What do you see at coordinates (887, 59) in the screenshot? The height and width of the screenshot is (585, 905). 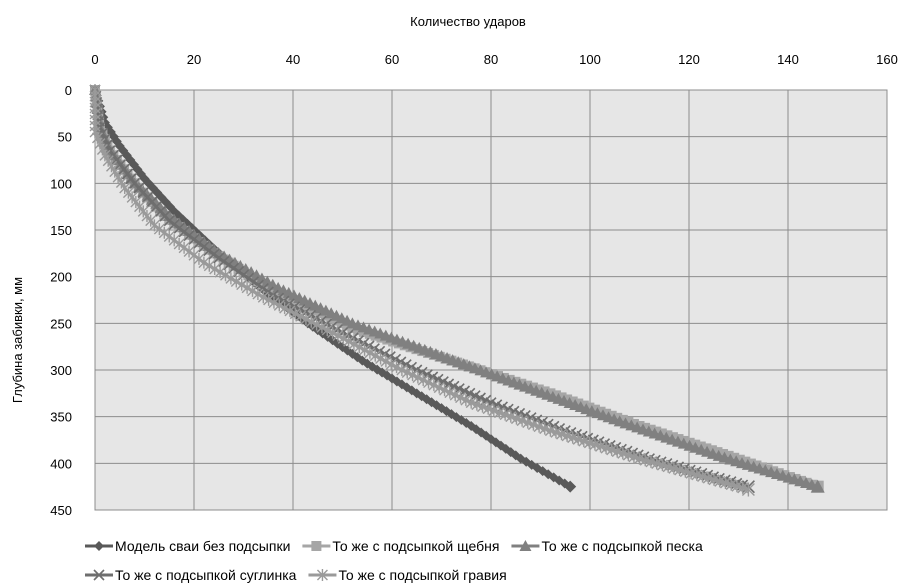 I see `x-tick-label: 160` at bounding box center [887, 59].